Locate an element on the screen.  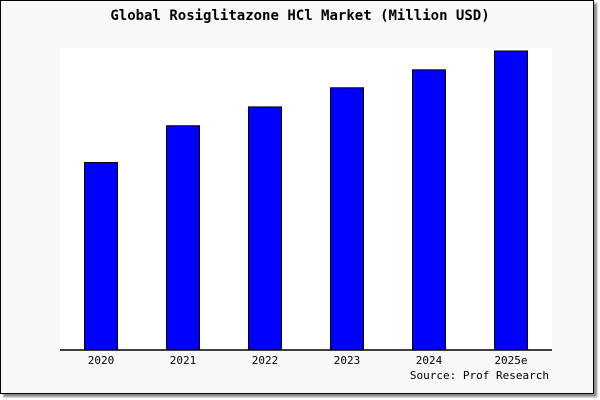
x-tick-label: 2021 is located at coordinates (183, 360).